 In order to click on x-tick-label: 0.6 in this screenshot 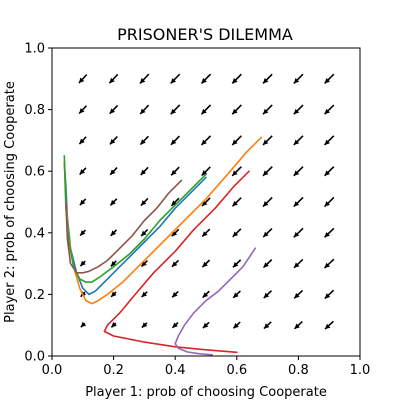, I will do `click(236, 370)`.